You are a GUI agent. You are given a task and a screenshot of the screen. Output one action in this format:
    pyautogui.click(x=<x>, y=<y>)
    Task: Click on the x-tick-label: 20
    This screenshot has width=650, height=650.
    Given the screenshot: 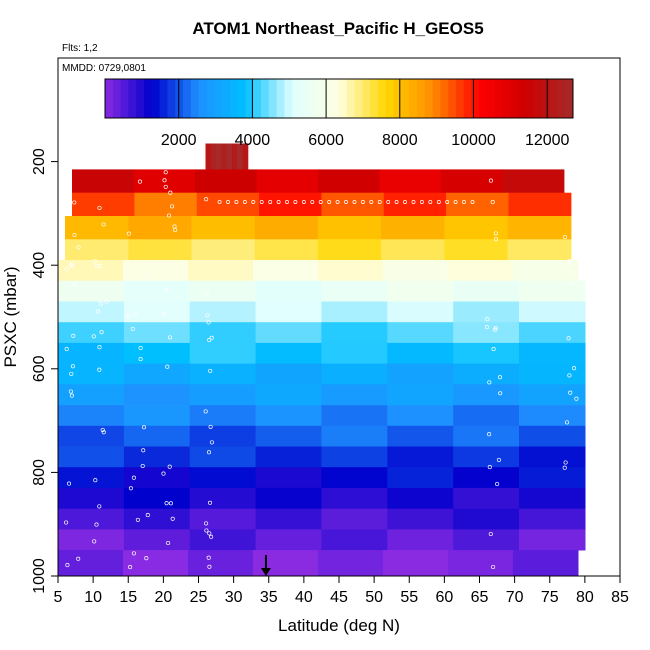 What is the action you would take?
    pyautogui.click(x=163, y=597)
    